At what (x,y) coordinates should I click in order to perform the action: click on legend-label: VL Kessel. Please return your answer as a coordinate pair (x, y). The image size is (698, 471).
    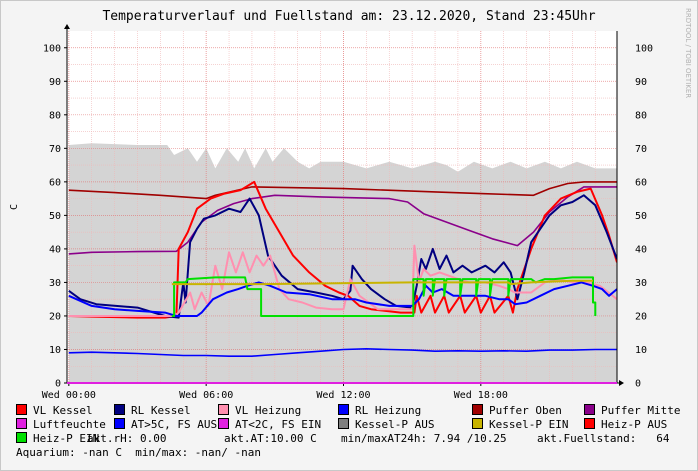
    Looking at the image, I should click on (63, 410).